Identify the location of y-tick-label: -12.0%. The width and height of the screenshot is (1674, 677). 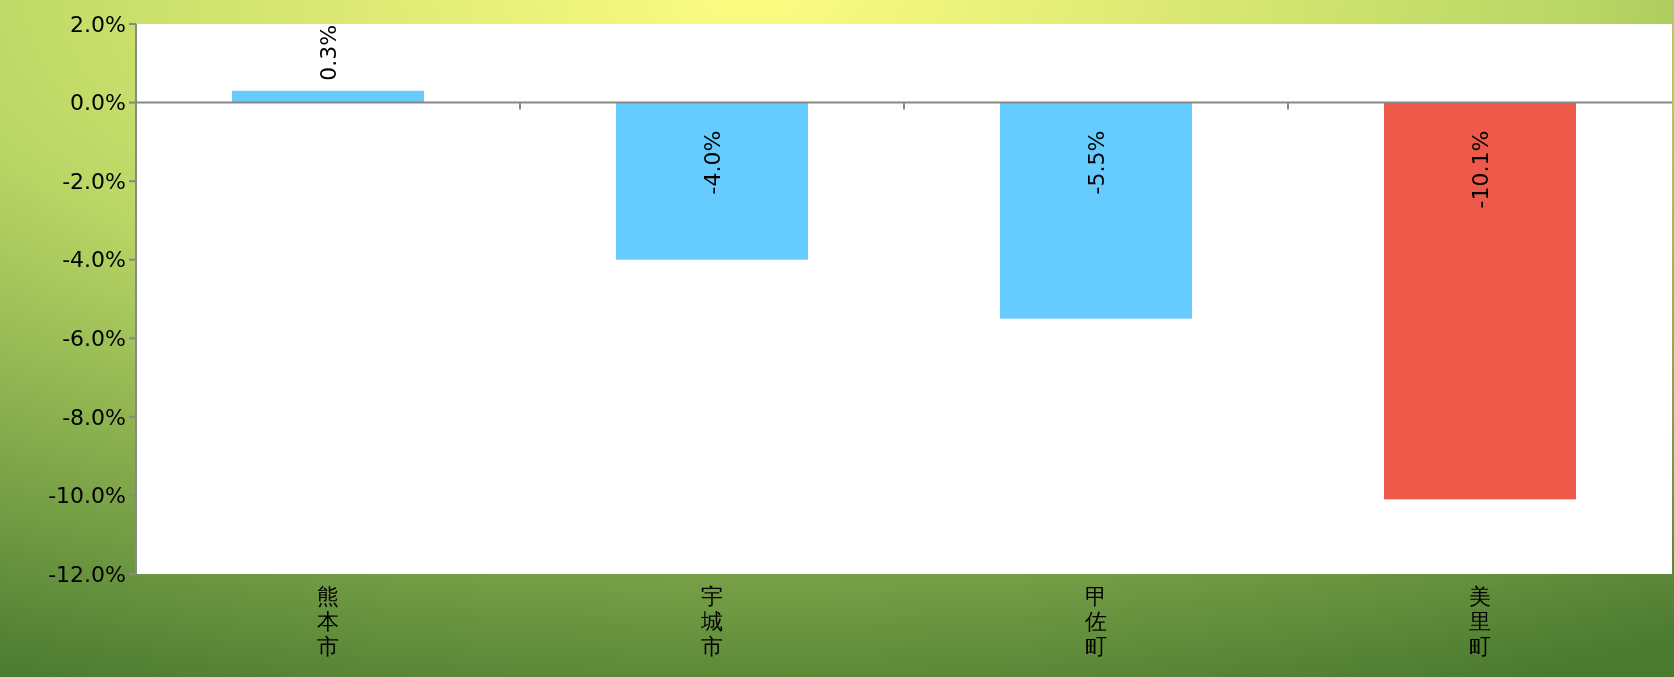
(87, 574).